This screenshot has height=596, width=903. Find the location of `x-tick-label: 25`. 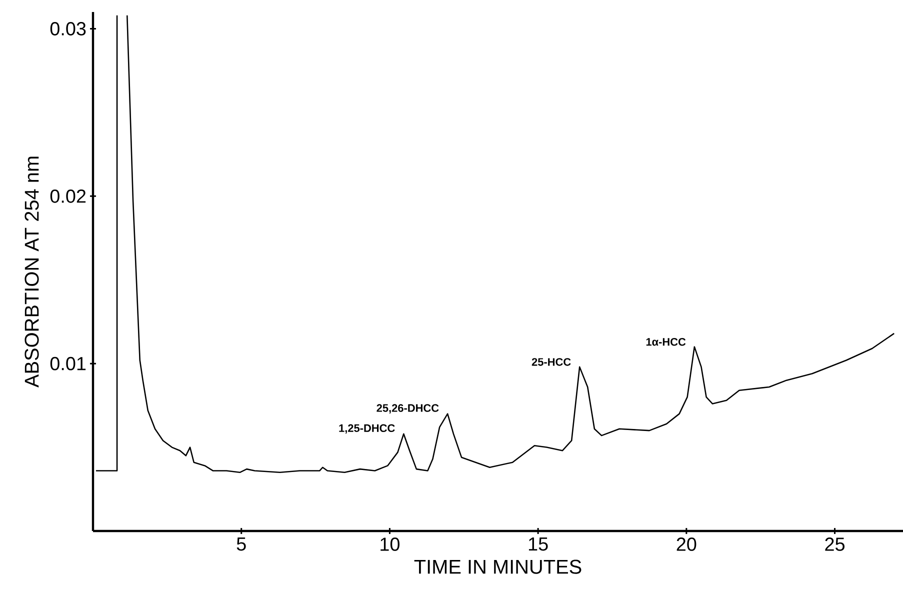

x-tick-label: 25 is located at coordinates (834, 544).